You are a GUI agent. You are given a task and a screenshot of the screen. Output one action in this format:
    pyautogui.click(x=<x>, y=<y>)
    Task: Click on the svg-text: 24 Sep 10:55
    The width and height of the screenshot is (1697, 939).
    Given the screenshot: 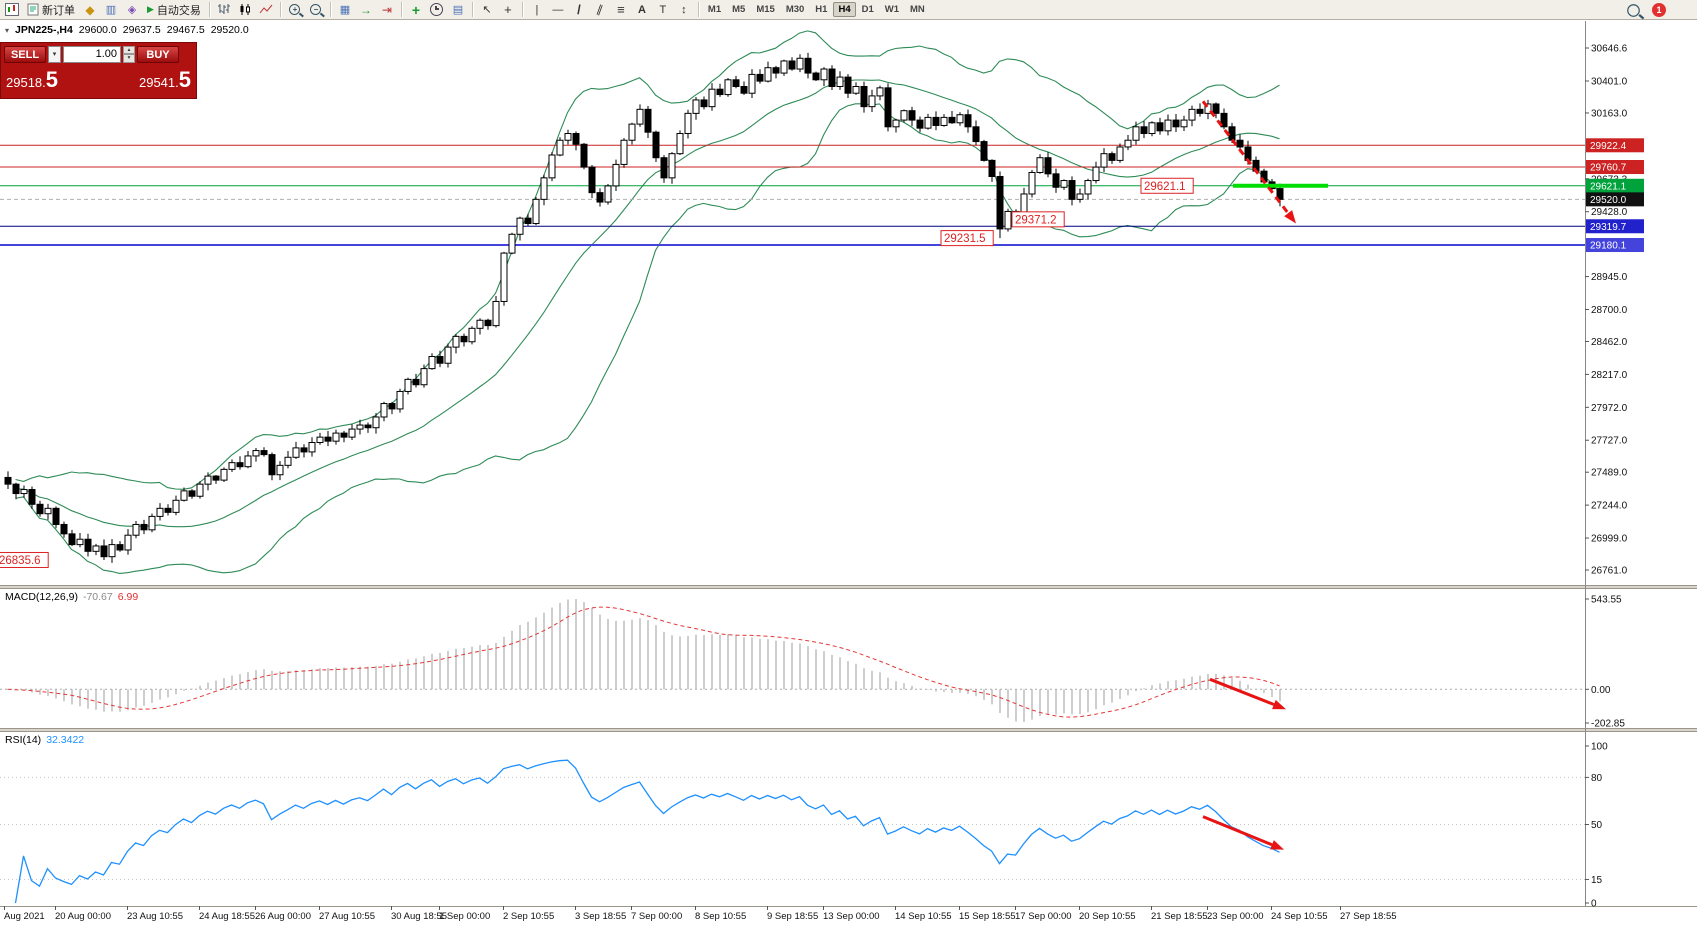 What is the action you would take?
    pyautogui.click(x=1299, y=916)
    